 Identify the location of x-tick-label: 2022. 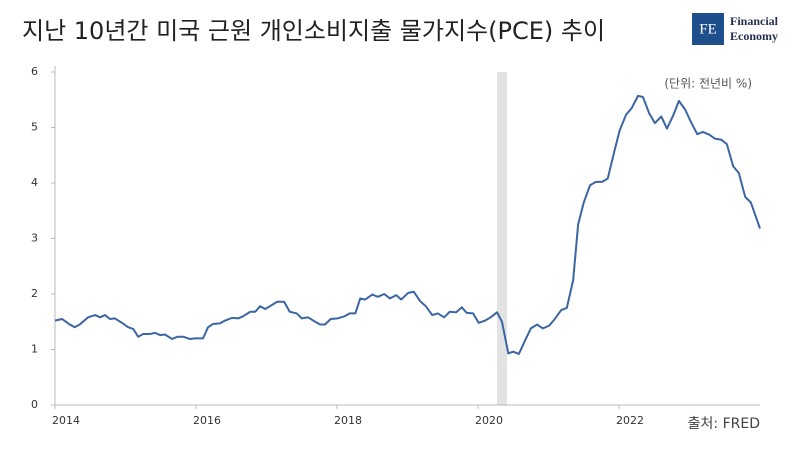
(630, 420).